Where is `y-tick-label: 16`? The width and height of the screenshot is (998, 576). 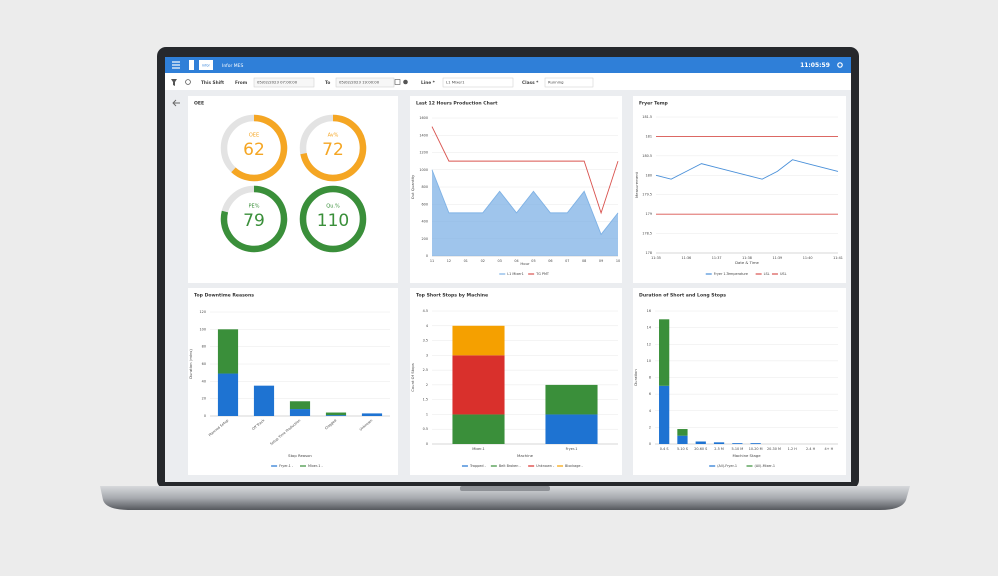
y-tick-label: 16 is located at coordinates (649, 311).